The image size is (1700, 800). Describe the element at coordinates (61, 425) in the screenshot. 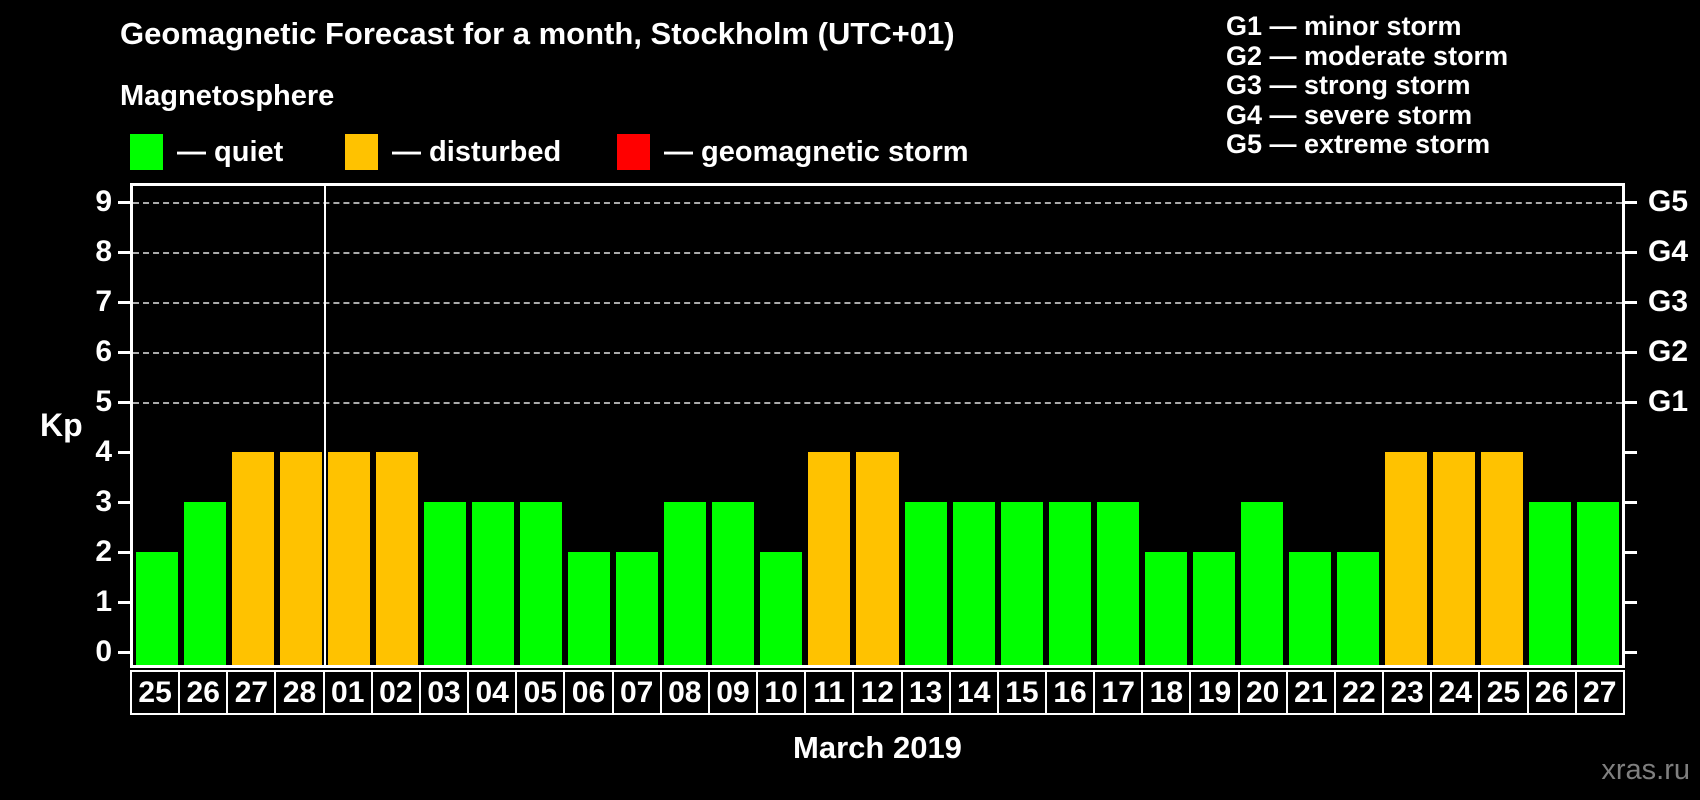

I see `y-axis-label: Kp` at that location.